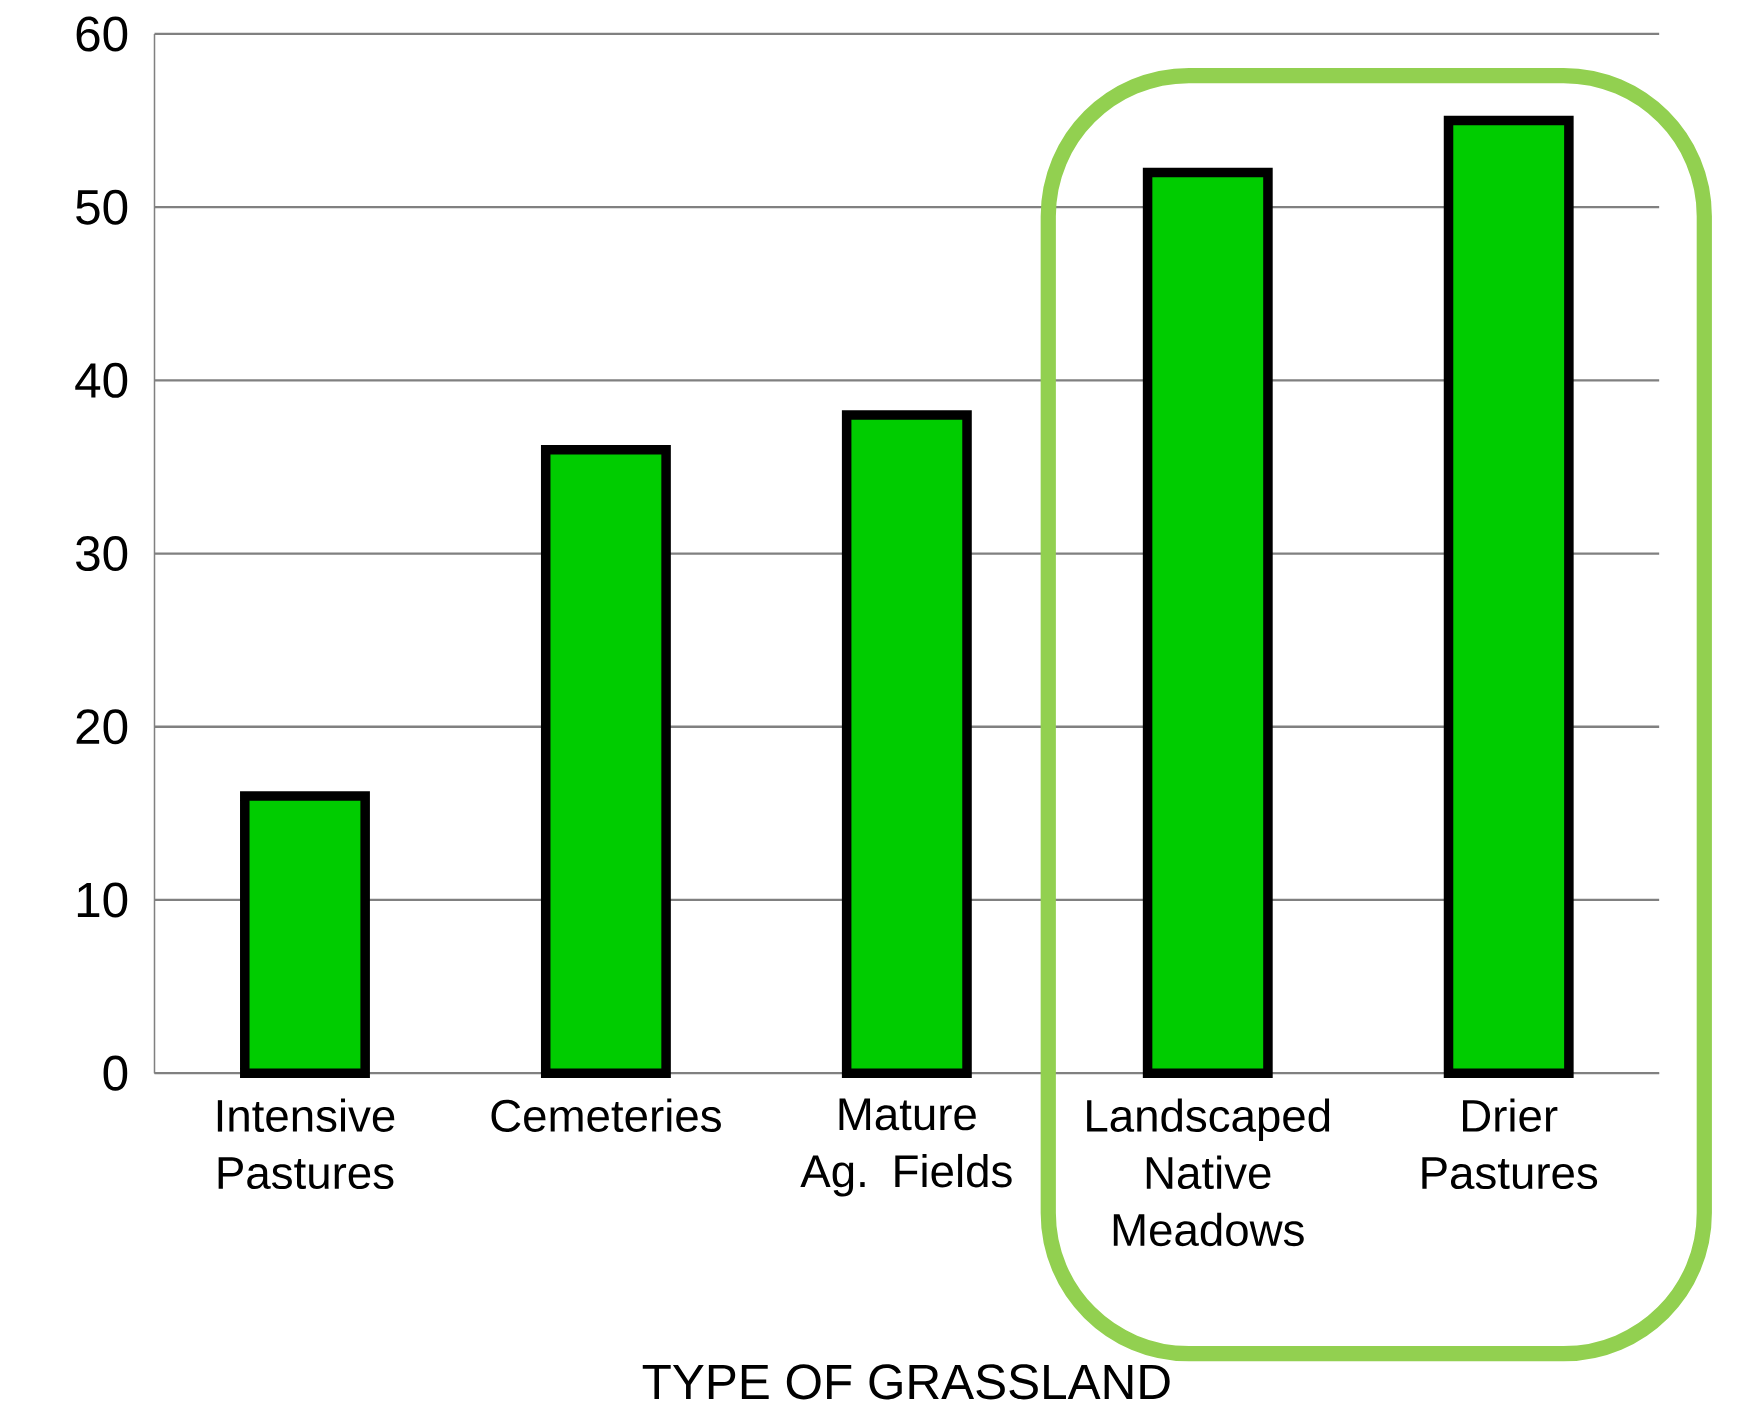 Image resolution: width=1749 pixels, height=1416 pixels. Describe the element at coordinates (102, 554) in the screenshot. I see `y-tick-label: 30` at that location.